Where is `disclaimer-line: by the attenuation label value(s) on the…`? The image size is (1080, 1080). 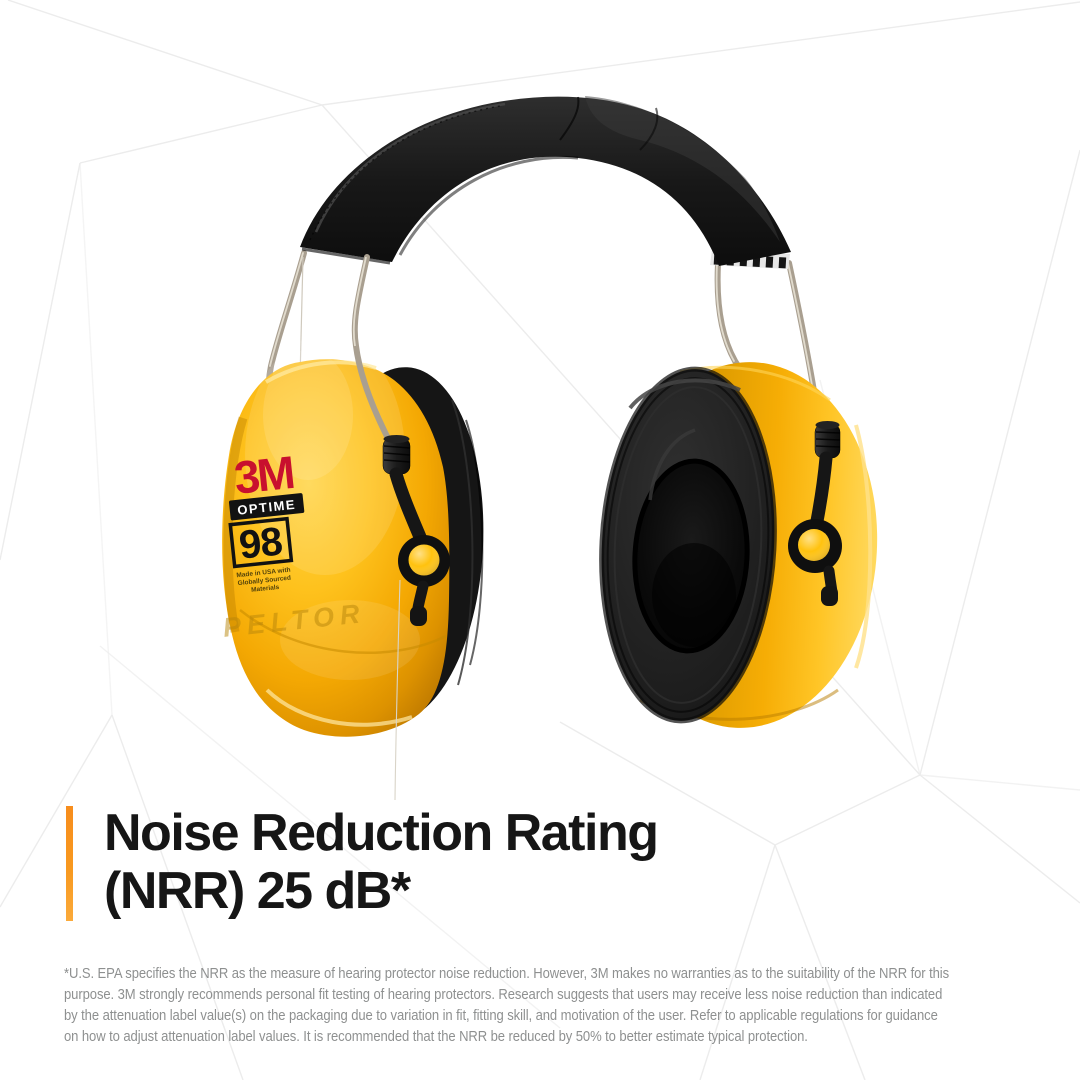 disclaimer-line: by the attenuation label value(s) on the… is located at coordinates (501, 1015).